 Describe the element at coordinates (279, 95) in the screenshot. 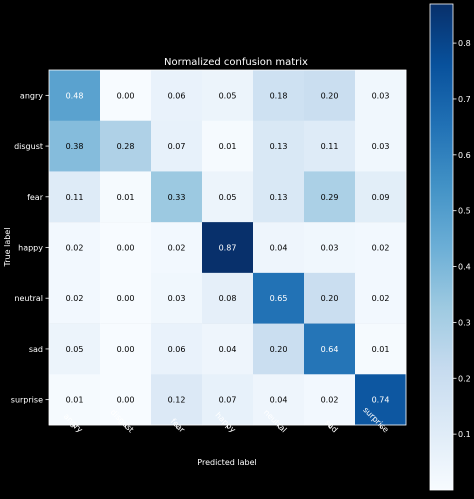

I see `cell-value-label: 0.18` at that location.